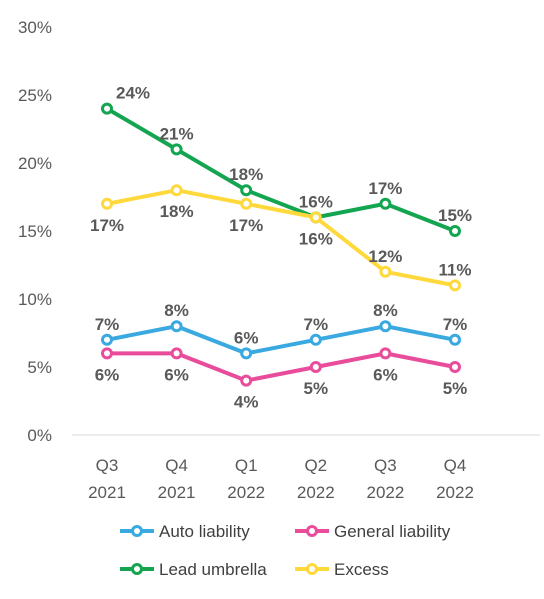 This screenshot has height=599, width=544. Describe the element at coordinates (35, 163) in the screenshot. I see `y-tick-label: 20%` at that location.